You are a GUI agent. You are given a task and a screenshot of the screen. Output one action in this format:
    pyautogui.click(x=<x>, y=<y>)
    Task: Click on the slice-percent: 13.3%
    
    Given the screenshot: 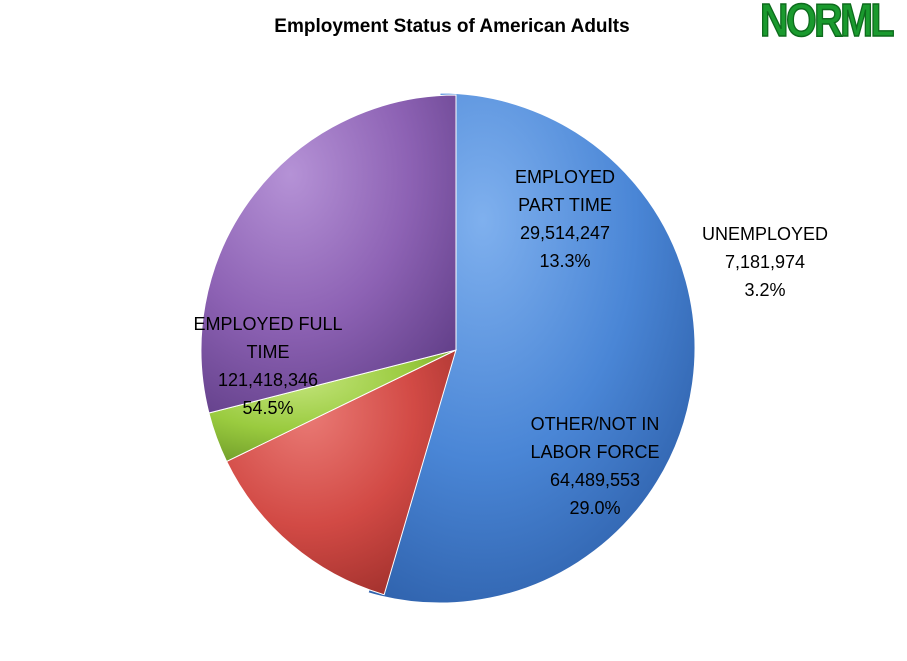 What is the action you would take?
    pyautogui.click(x=564, y=261)
    